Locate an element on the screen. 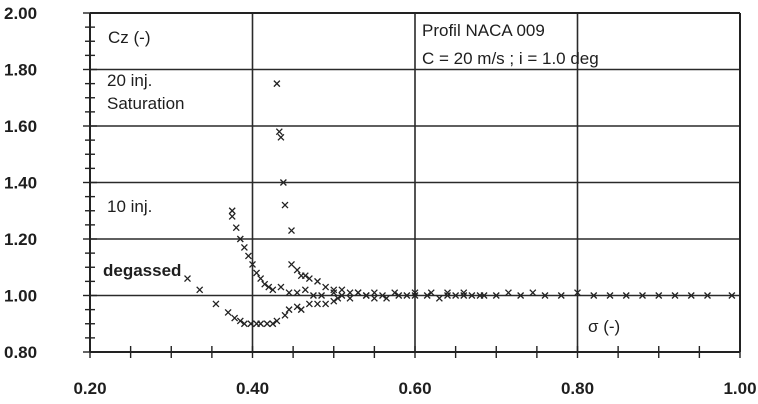 Image resolution: width=758 pixels, height=404 pixels. y-tick-label: 1.80 is located at coordinates (20, 70).